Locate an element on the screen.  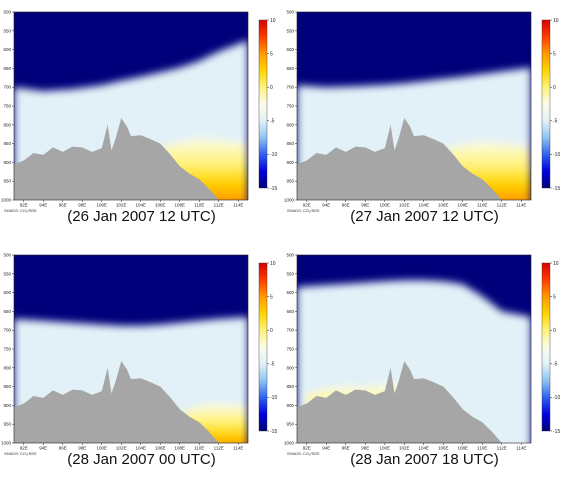
y-tick-label: 850 is located at coordinates (290, 143).